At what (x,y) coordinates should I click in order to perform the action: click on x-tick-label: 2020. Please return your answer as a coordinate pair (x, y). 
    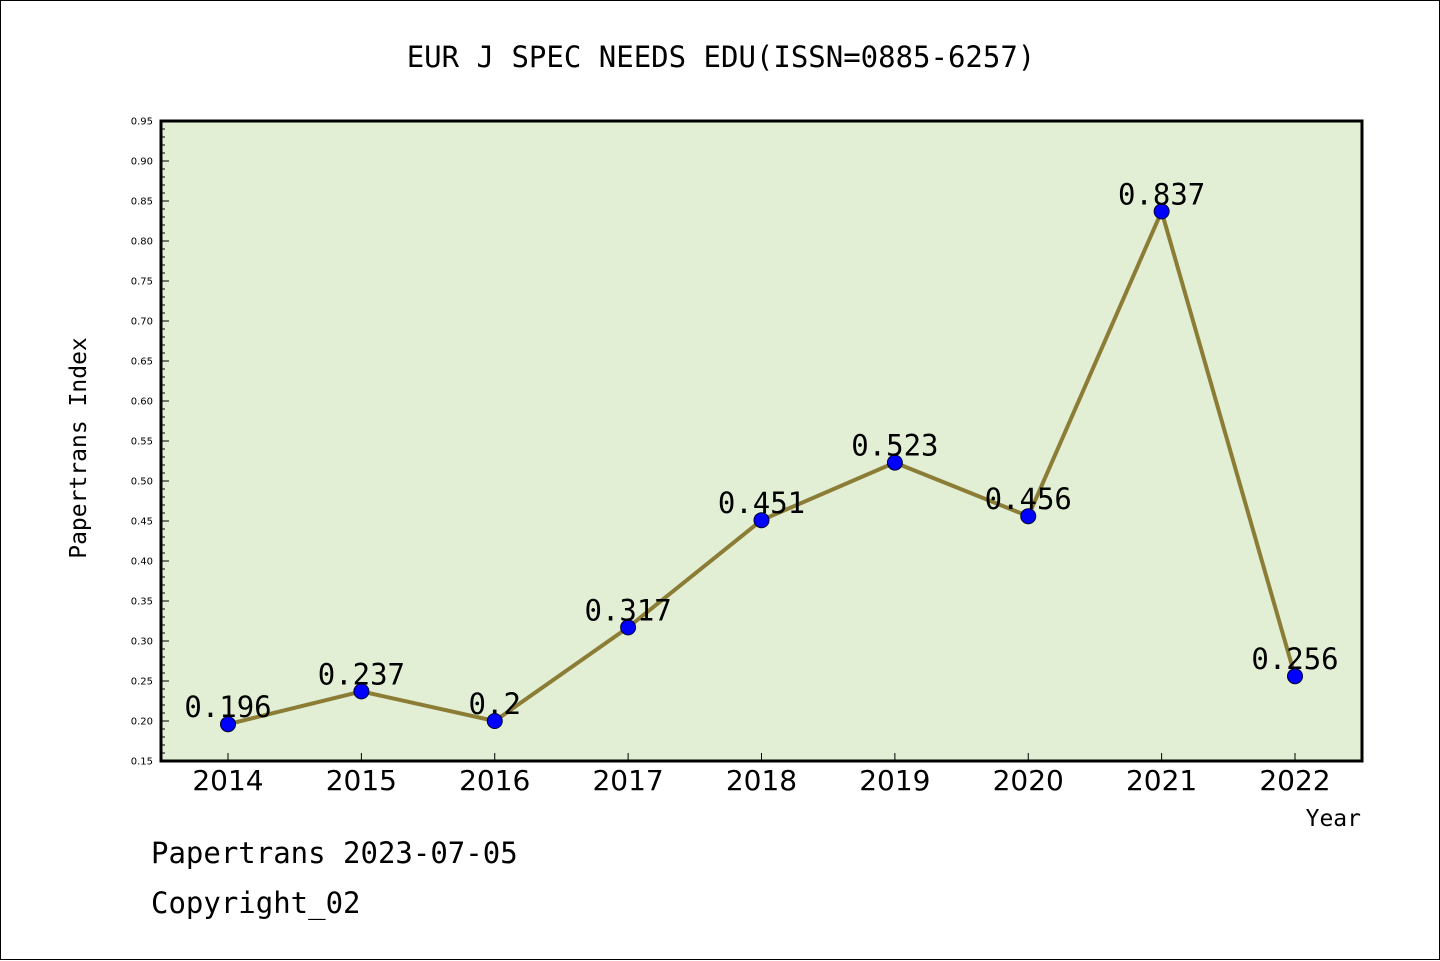
    Looking at the image, I should click on (1028, 780).